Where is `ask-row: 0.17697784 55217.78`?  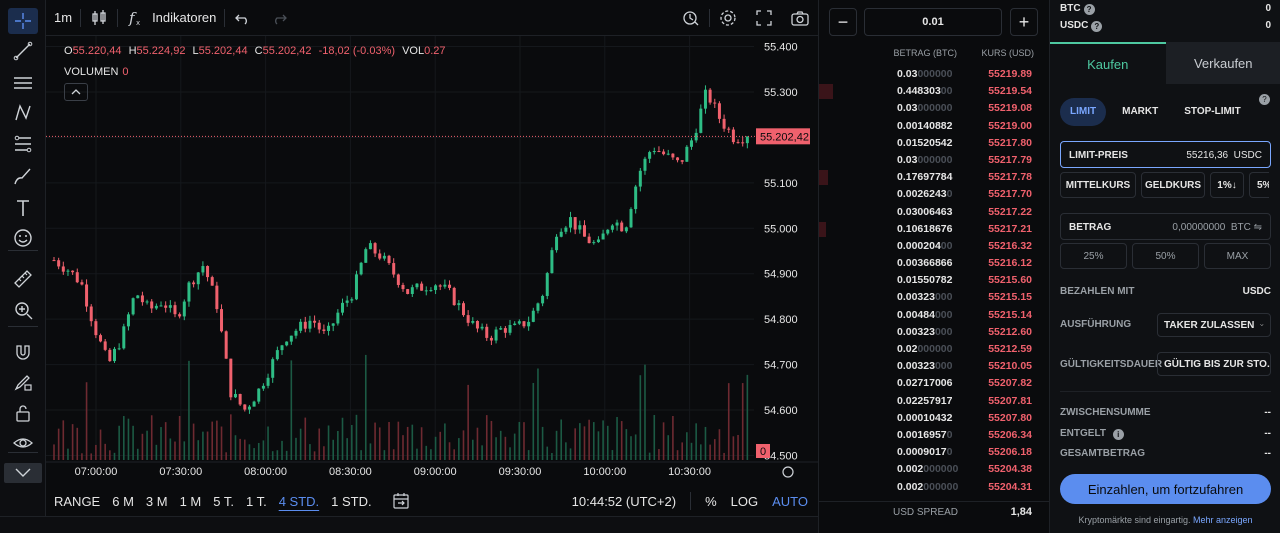 ask-row: 0.17697784 55217.78 is located at coordinates (934, 177).